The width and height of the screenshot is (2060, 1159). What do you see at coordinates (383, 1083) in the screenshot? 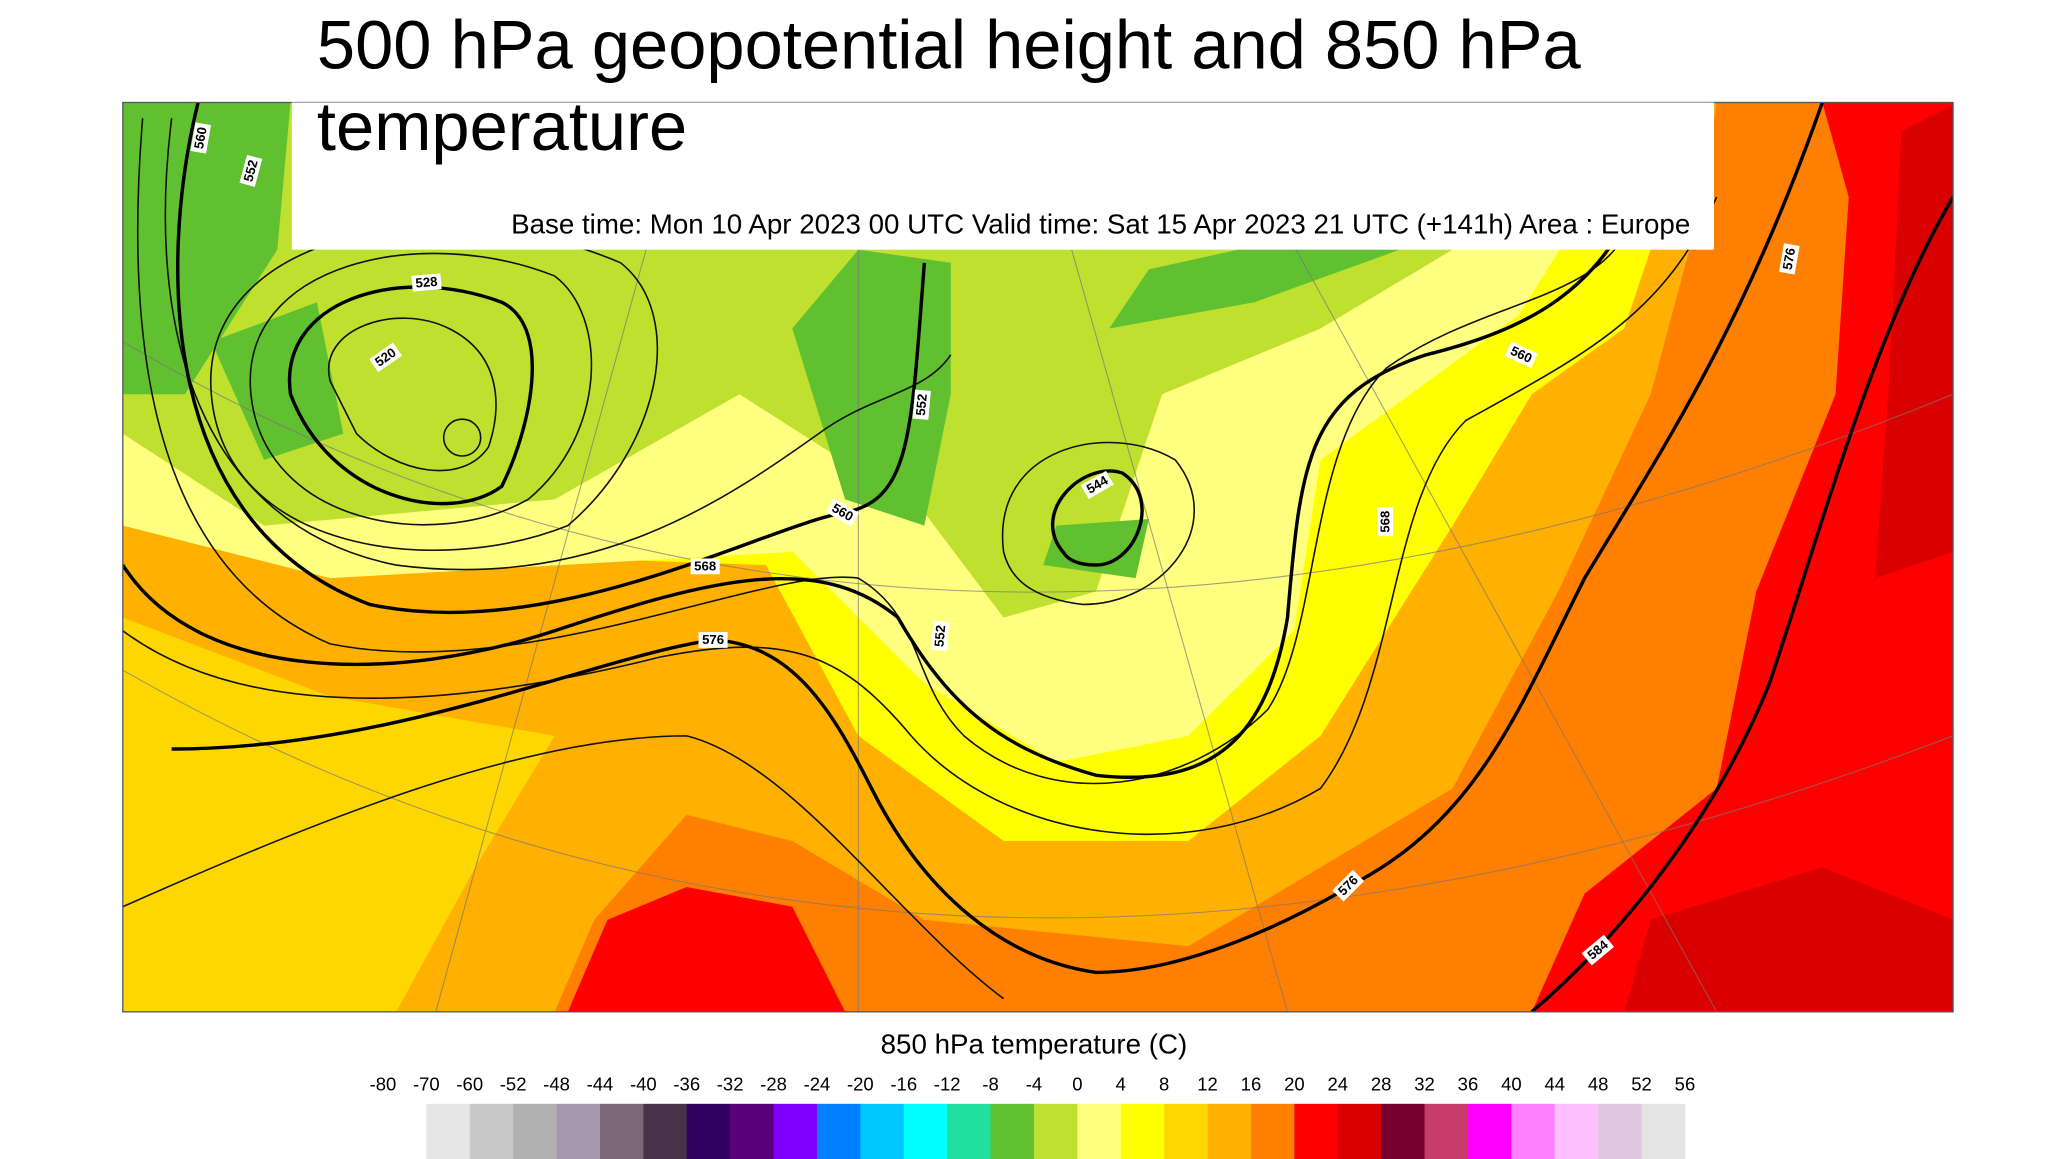
I see `colorbar-tick-label: -80` at bounding box center [383, 1083].